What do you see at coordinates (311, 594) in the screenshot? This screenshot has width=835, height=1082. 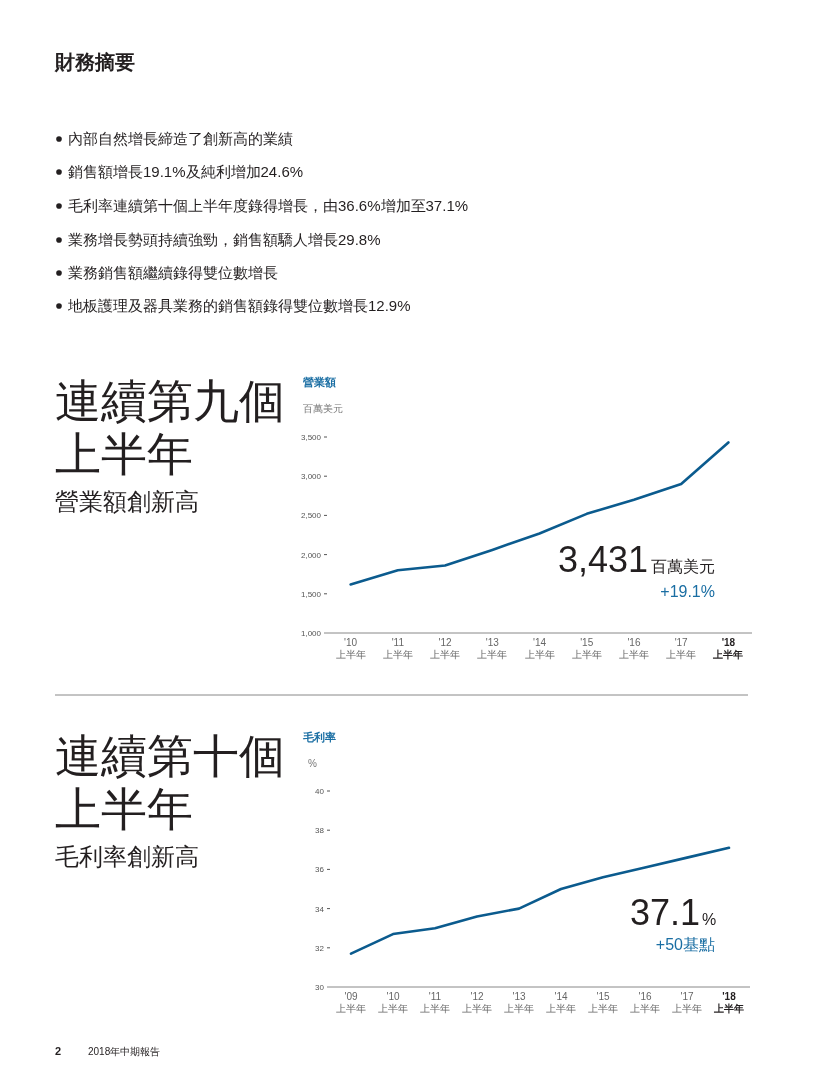 I see `y-tick-label: 1,500` at bounding box center [311, 594].